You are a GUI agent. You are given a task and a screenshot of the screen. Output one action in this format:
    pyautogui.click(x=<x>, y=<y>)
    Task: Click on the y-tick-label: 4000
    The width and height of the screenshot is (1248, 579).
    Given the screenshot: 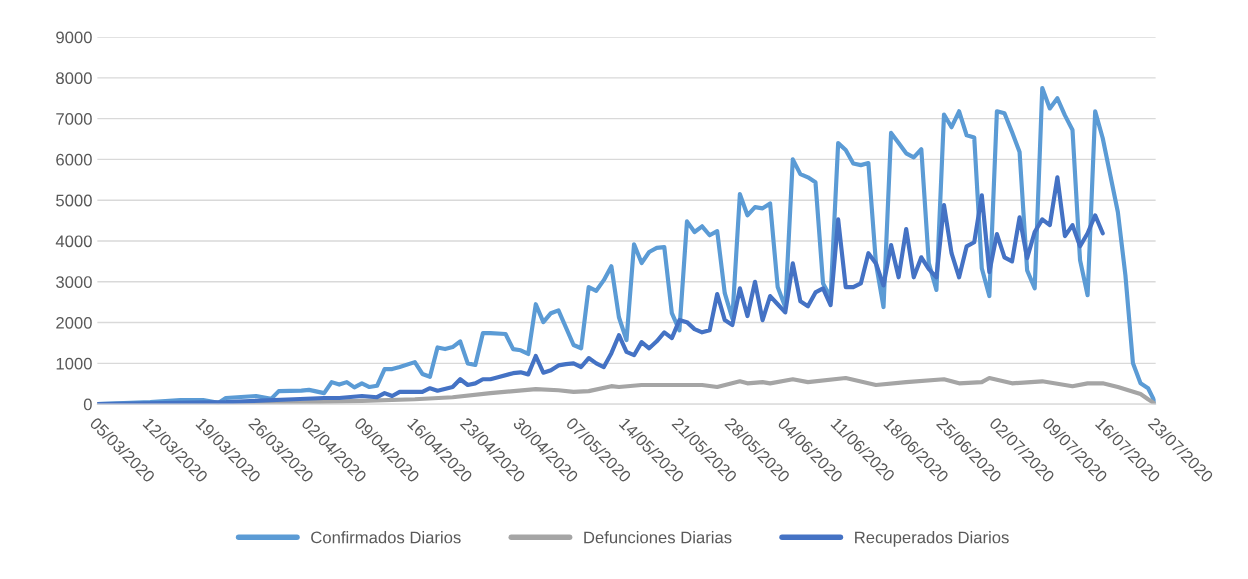 What is the action you would take?
    pyautogui.click(x=73, y=241)
    